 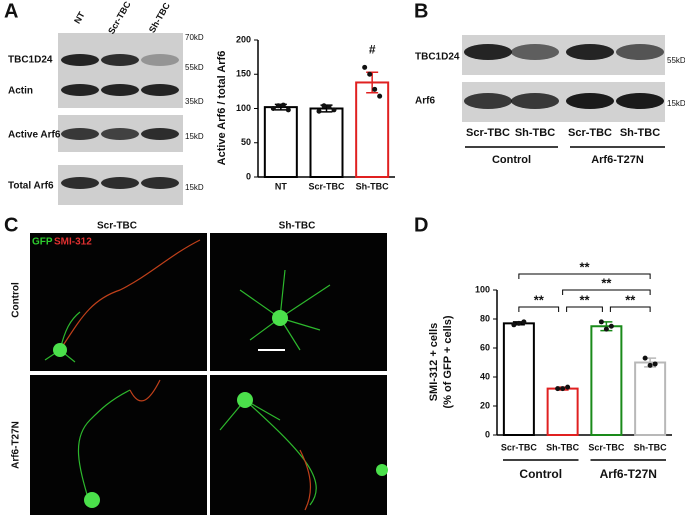 What do you see at coordinates (372, 186) in the screenshot?
I see `x-tick-label: Sh-TBC` at bounding box center [372, 186].